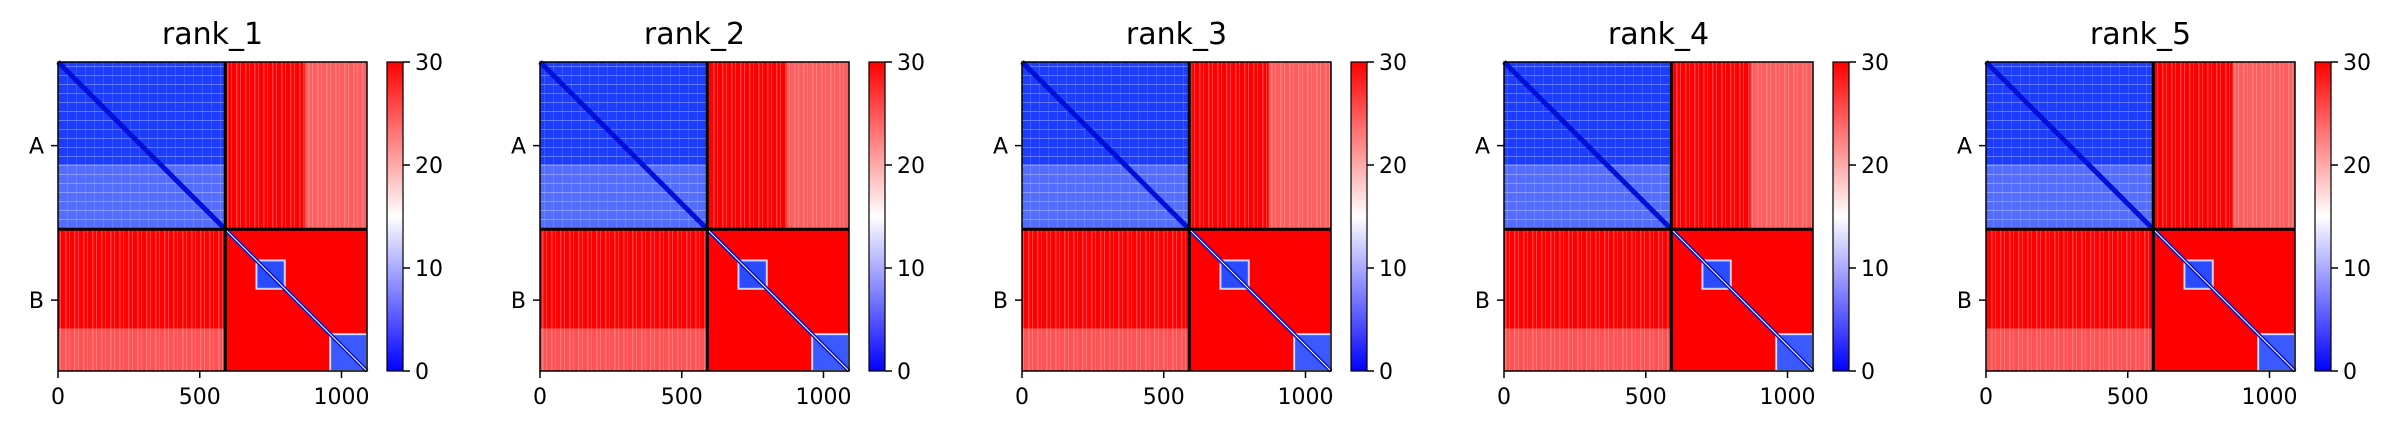  Describe the element at coordinates (1176, 34) in the screenshot. I see `panel-title: rank_3` at that location.